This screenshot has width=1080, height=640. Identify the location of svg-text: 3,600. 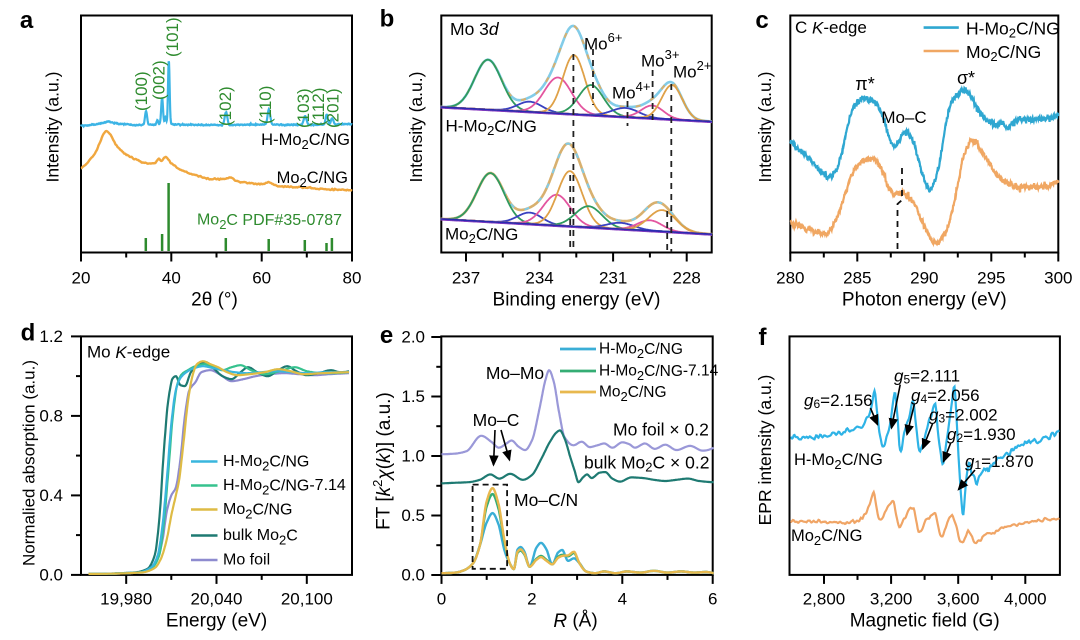
(958, 599).